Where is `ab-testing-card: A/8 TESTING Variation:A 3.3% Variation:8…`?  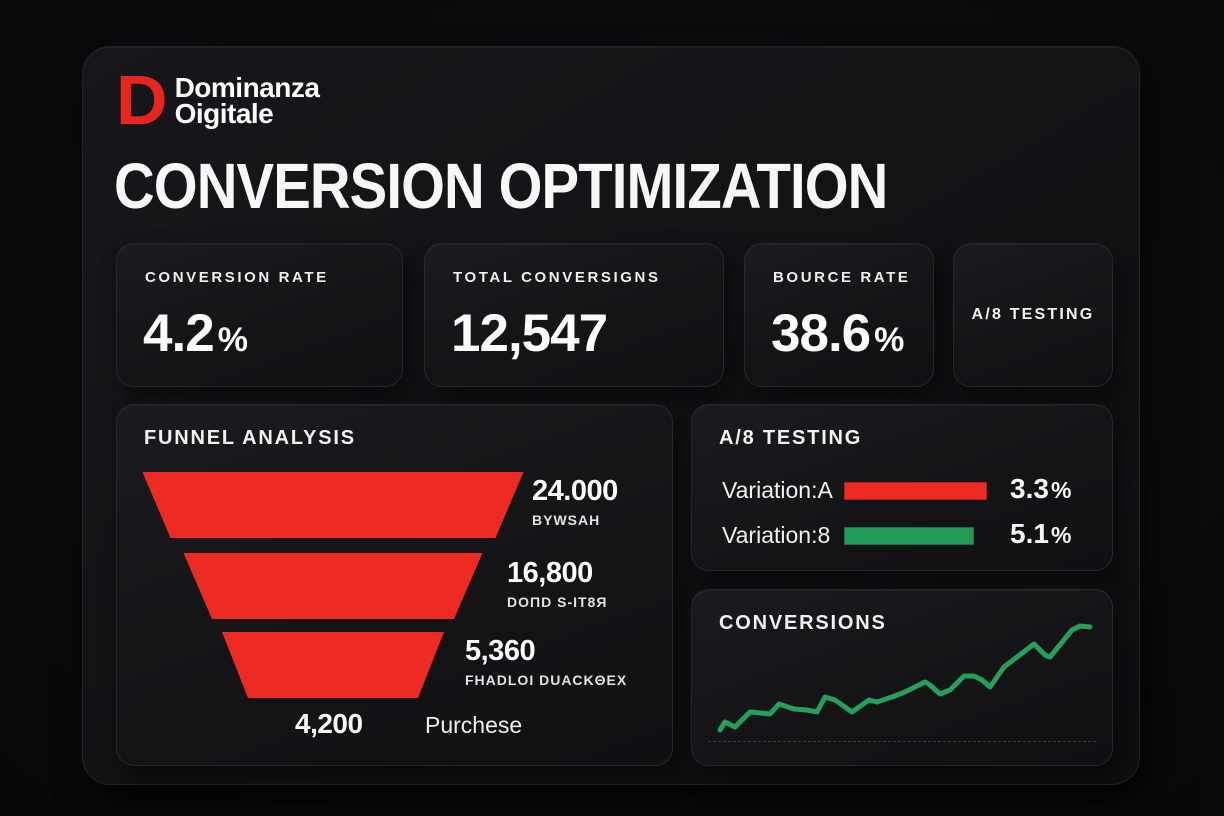
ab-testing-card: A/8 TESTING Variation:A 3.3% Variation:8… is located at coordinates (902, 487).